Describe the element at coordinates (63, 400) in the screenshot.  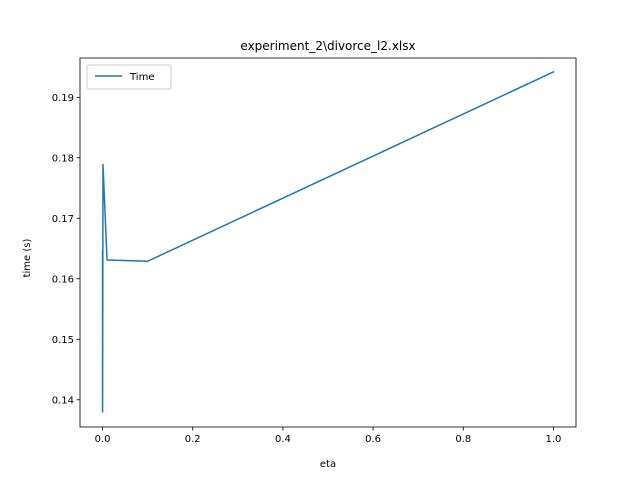
I see `y-tick-label: 0.14` at that location.